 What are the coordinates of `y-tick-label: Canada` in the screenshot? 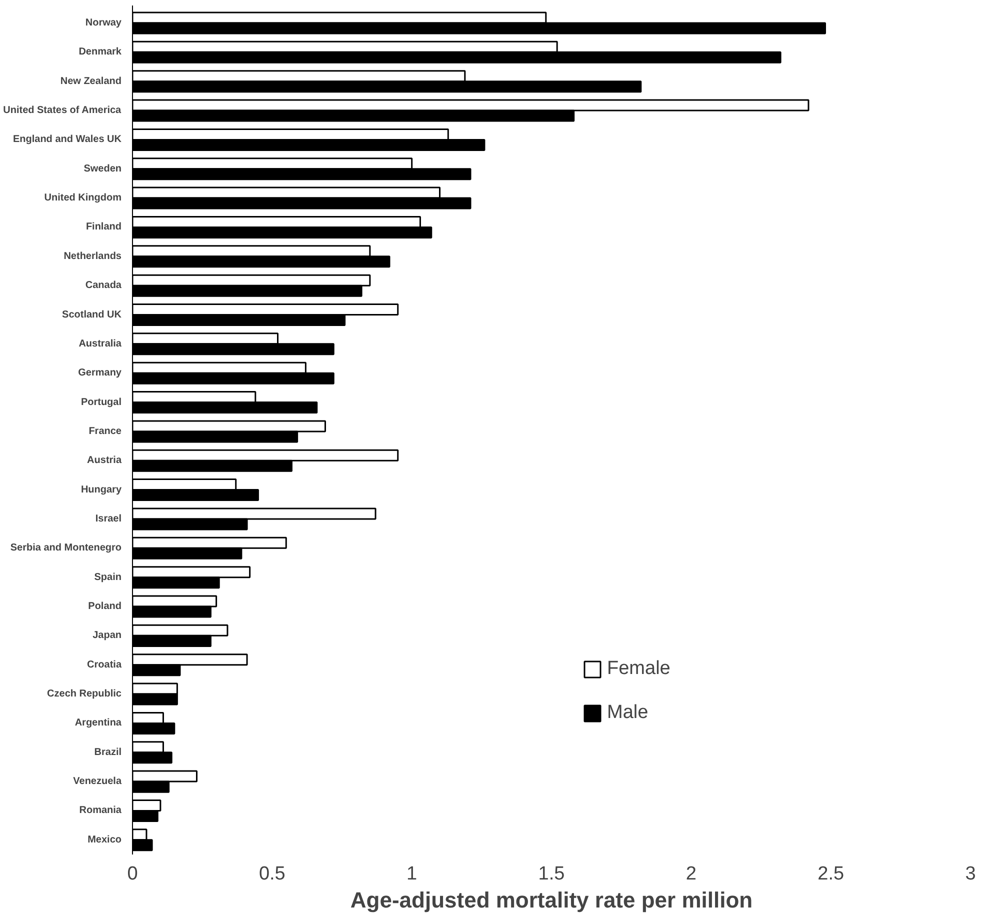 It's located at (103, 286).